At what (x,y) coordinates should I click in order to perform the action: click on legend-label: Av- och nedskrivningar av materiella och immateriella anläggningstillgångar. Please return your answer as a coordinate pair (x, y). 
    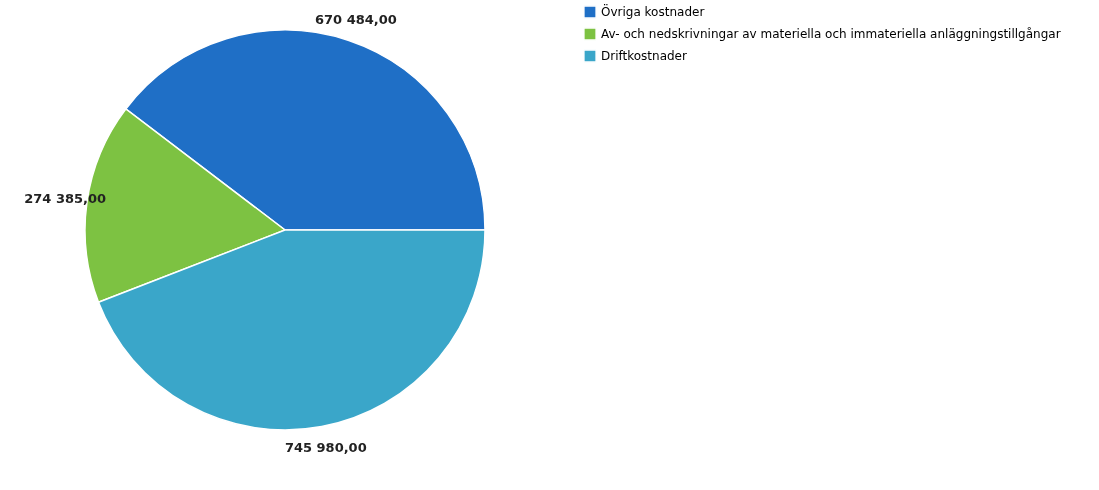
    Looking at the image, I should click on (831, 34).